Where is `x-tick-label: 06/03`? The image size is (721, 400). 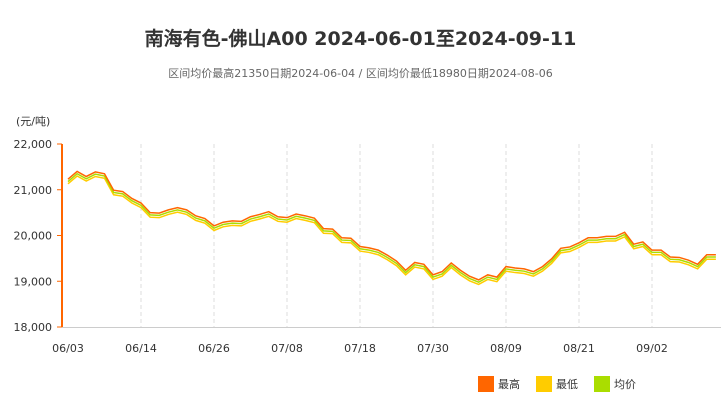
x-tick-label: 06/03 is located at coordinates (68, 348).